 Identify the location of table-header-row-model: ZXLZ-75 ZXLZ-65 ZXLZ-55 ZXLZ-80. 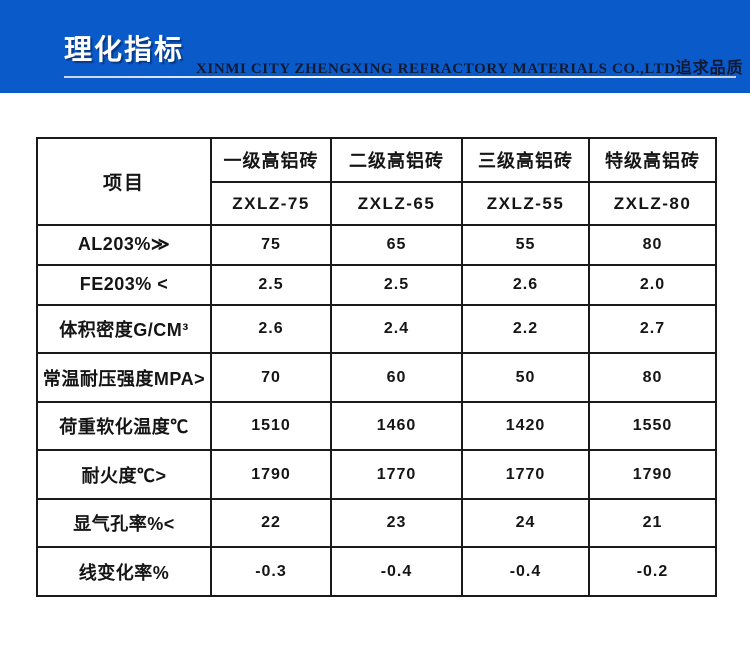
(377, 203).